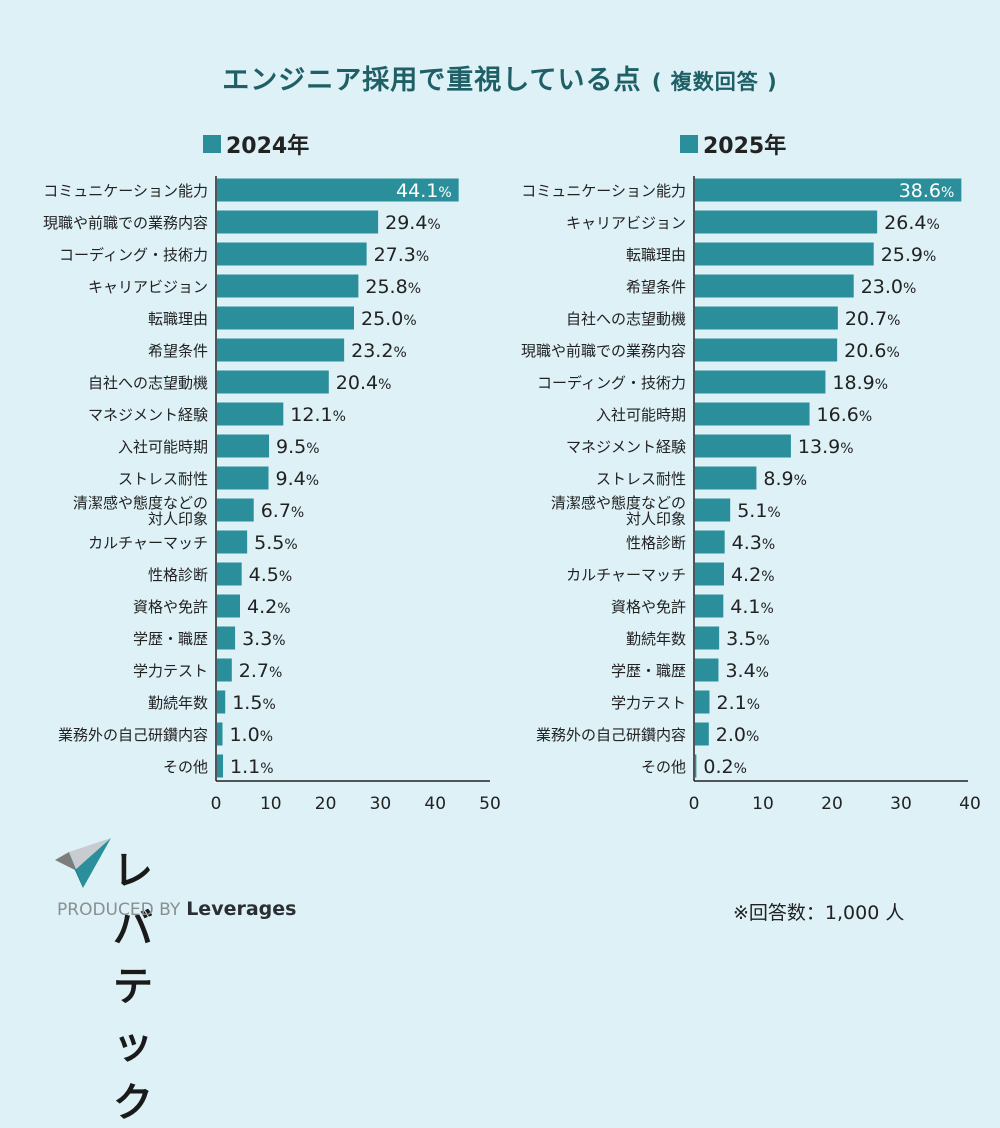 The height and width of the screenshot is (1128, 1000). I want to click on value-label: 12.1%, so click(318, 415).